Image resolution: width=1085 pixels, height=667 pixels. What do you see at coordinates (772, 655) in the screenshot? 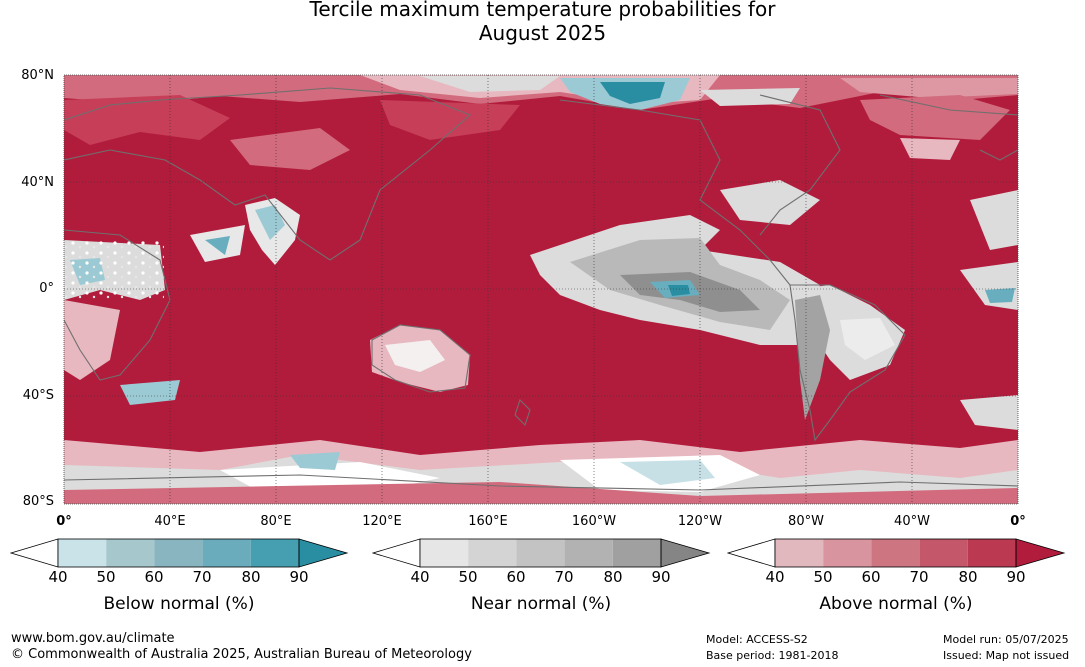
I see `footer-base-period: Base period: 1981-2018` at bounding box center [772, 655].